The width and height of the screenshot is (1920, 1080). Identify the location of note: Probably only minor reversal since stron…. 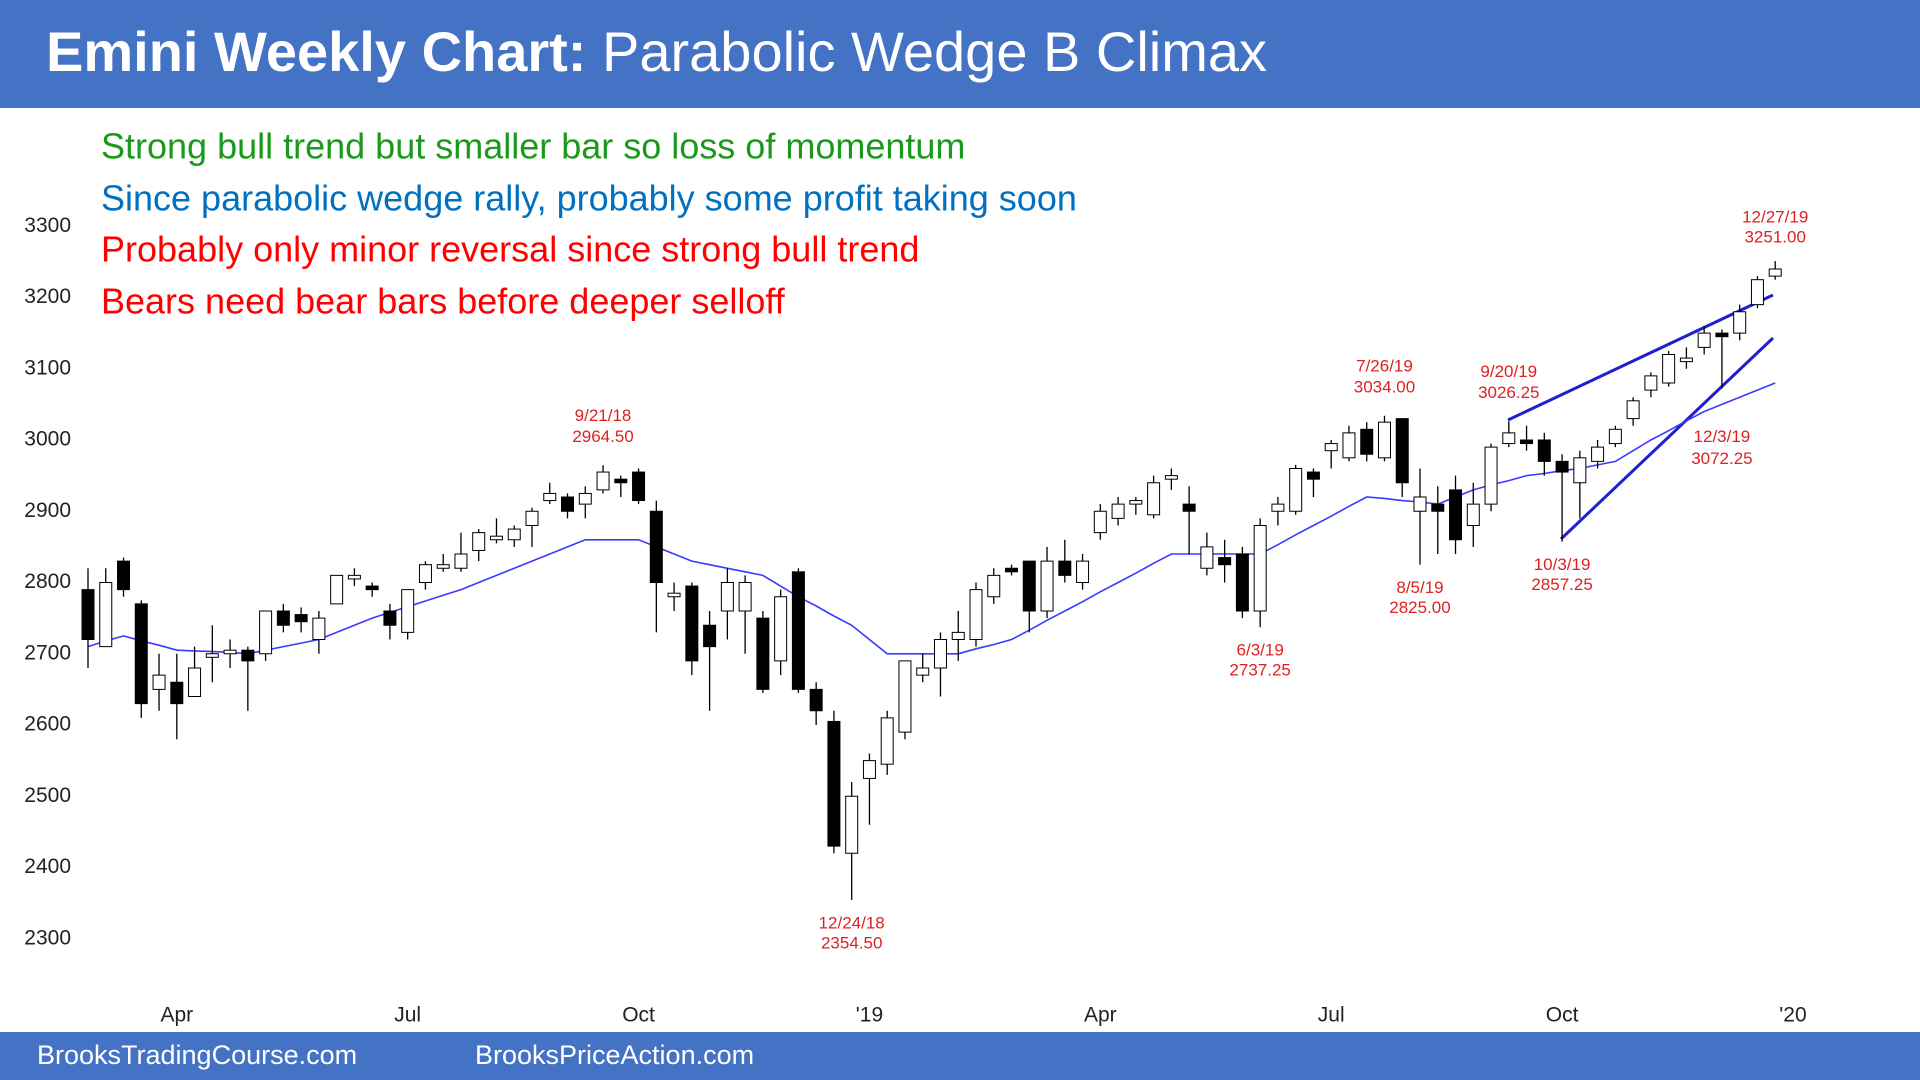
(510, 249).